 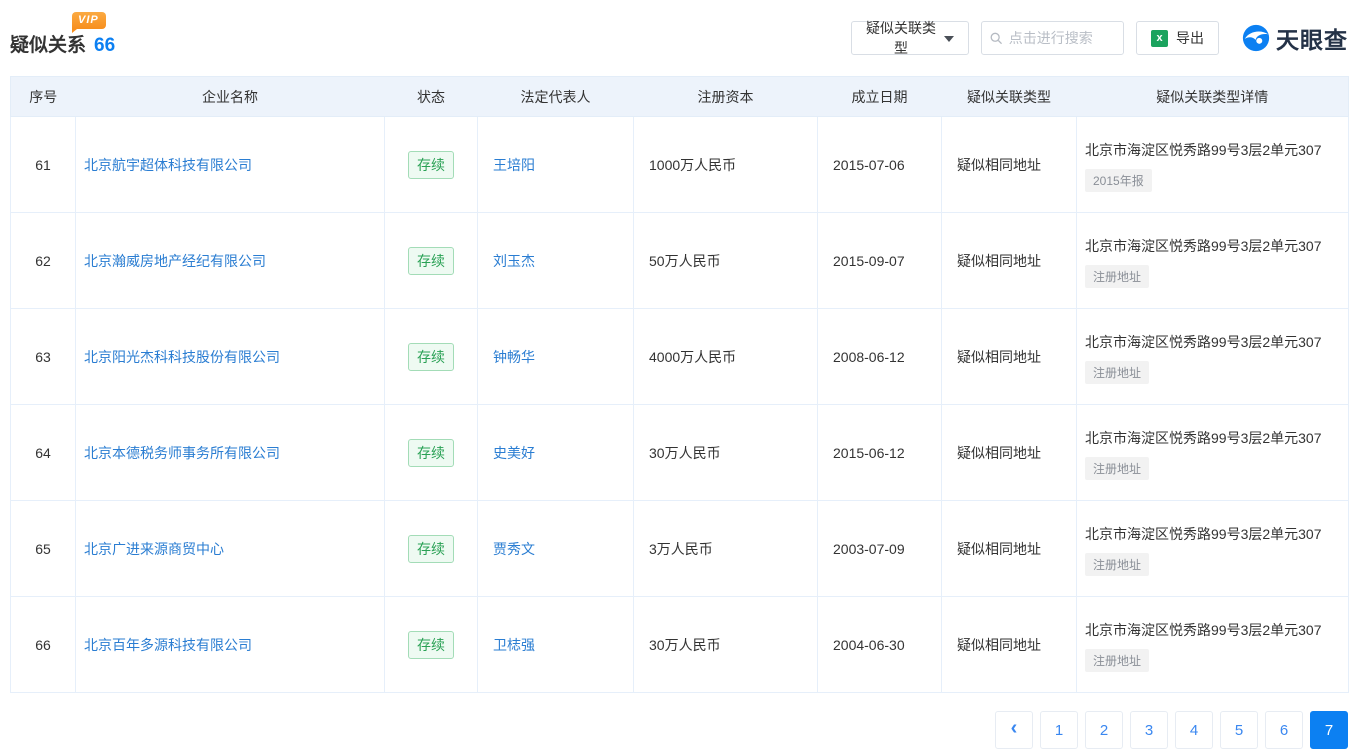 I want to click on excel-icon: x, so click(x=1159, y=38).